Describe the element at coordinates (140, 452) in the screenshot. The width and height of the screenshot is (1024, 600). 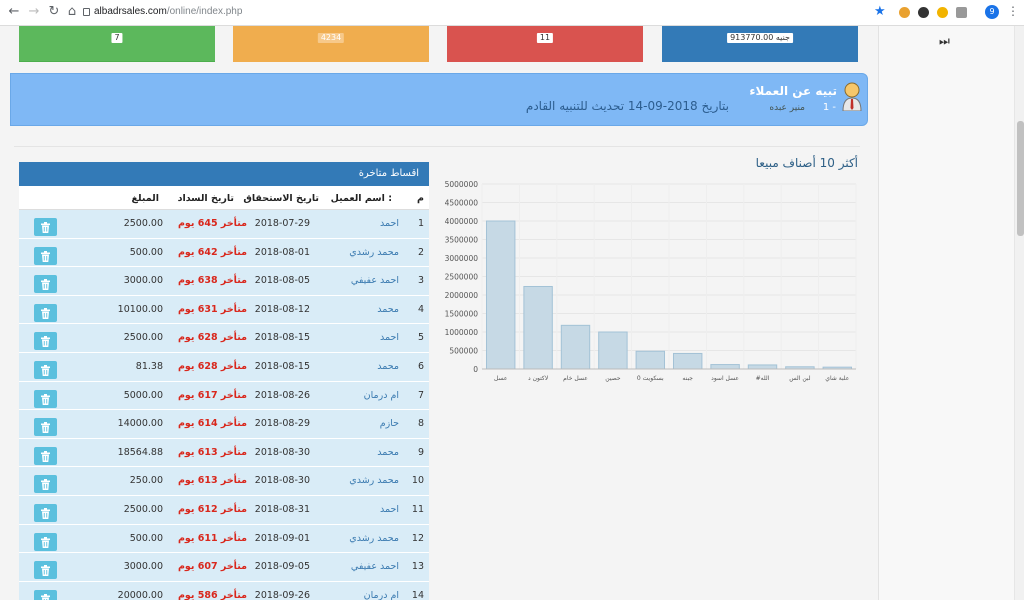
I see `cell-amount: 18564.88` at that location.